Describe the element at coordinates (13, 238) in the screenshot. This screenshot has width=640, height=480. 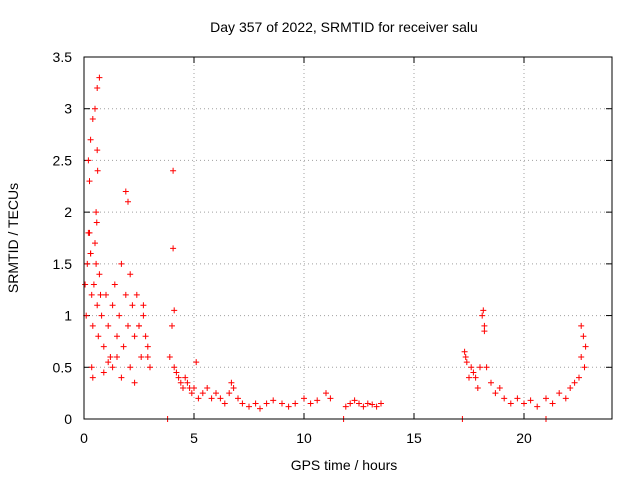
I see `y-axis-label: SRMTID / TECUs` at that location.